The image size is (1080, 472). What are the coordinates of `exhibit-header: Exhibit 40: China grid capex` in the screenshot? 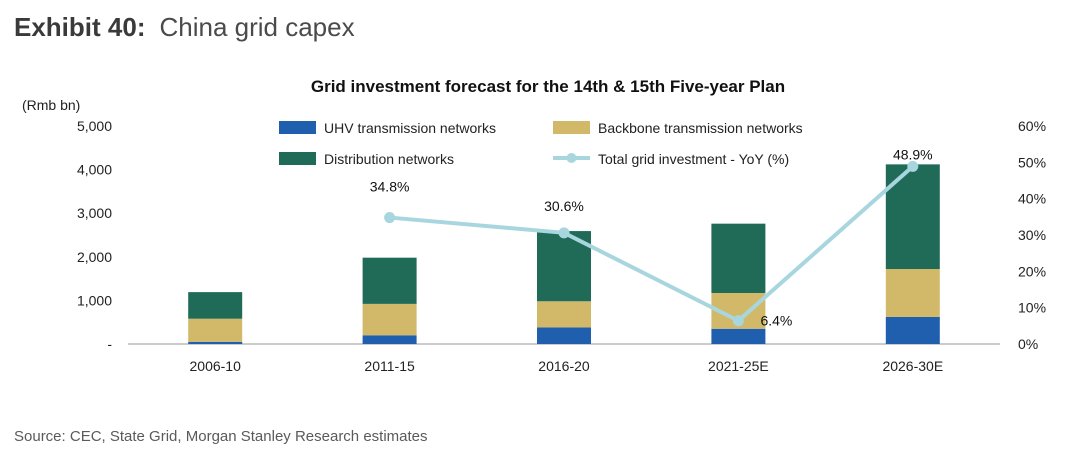 It's located at (184, 27).